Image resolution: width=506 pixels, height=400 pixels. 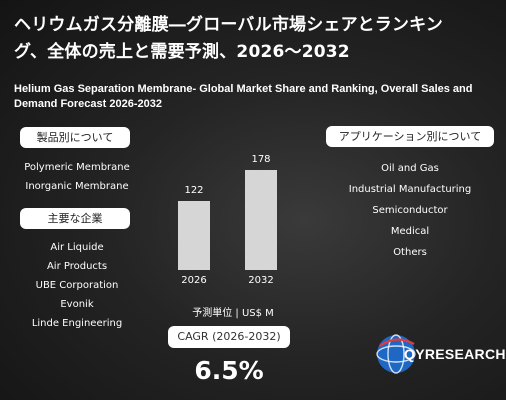 I want to click on product-item: Polymeric Membrane, so click(x=77, y=167).